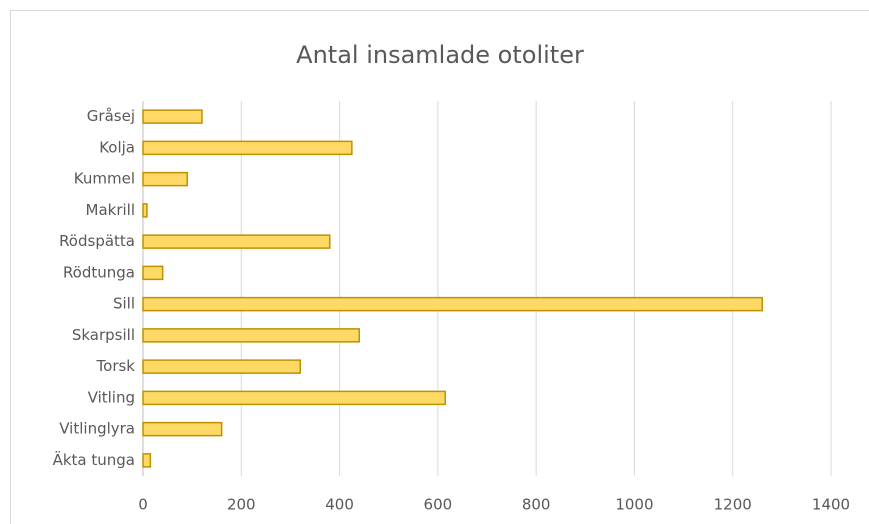 This screenshot has height=524, width=869. What do you see at coordinates (111, 210) in the screenshot?
I see `y-tick-label: Makrill` at bounding box center [111, 210].